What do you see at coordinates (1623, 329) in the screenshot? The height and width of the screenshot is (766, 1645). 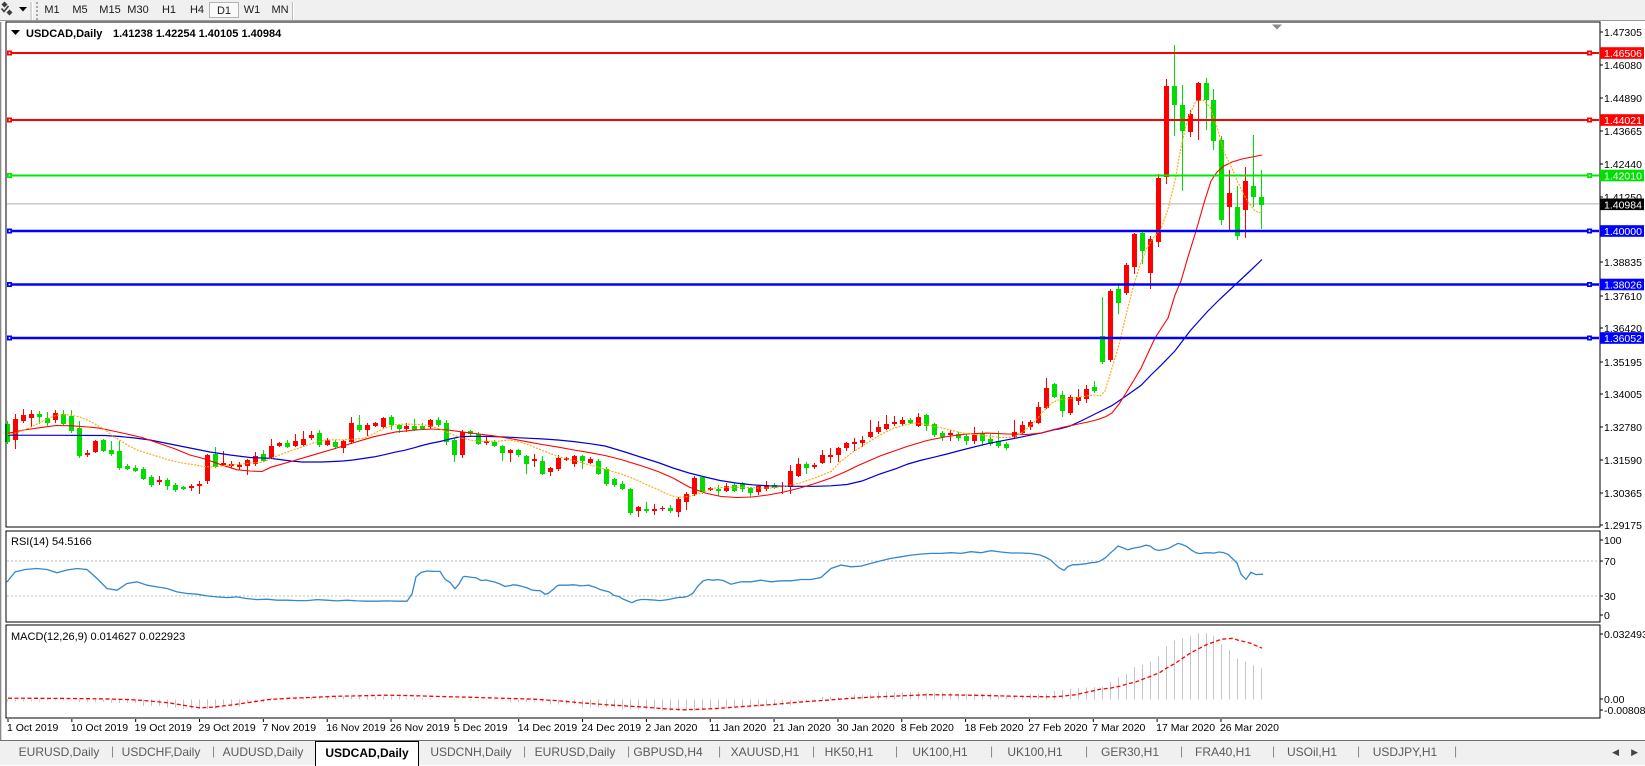 I see `svg-text: 1.36420` at bounding box center [1623, 329].